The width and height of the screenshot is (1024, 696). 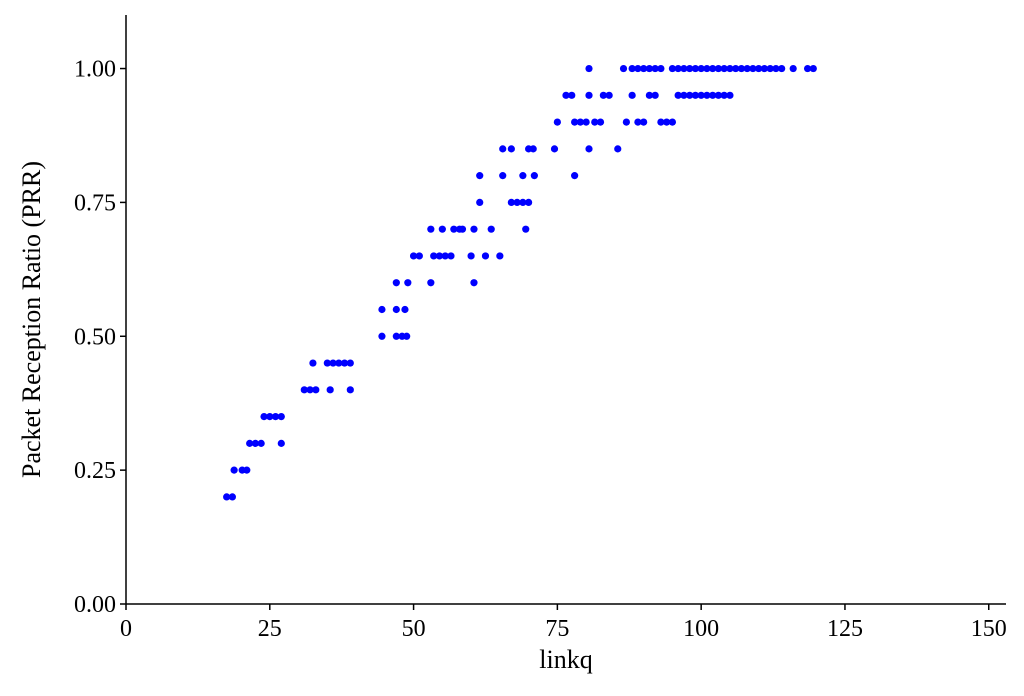 What do you see at coordinates (126, 629) in the screenshot?
I see `x-tick-label: 0` at bounding box center [126, 629].